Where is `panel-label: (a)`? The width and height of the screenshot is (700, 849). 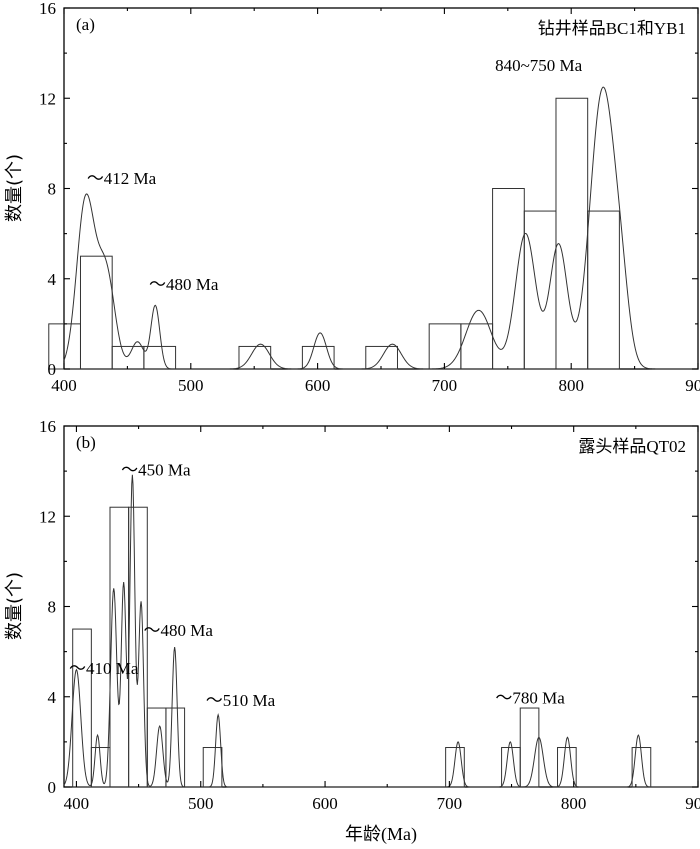
panel-label: (a) is located at coordinates (85, 24).